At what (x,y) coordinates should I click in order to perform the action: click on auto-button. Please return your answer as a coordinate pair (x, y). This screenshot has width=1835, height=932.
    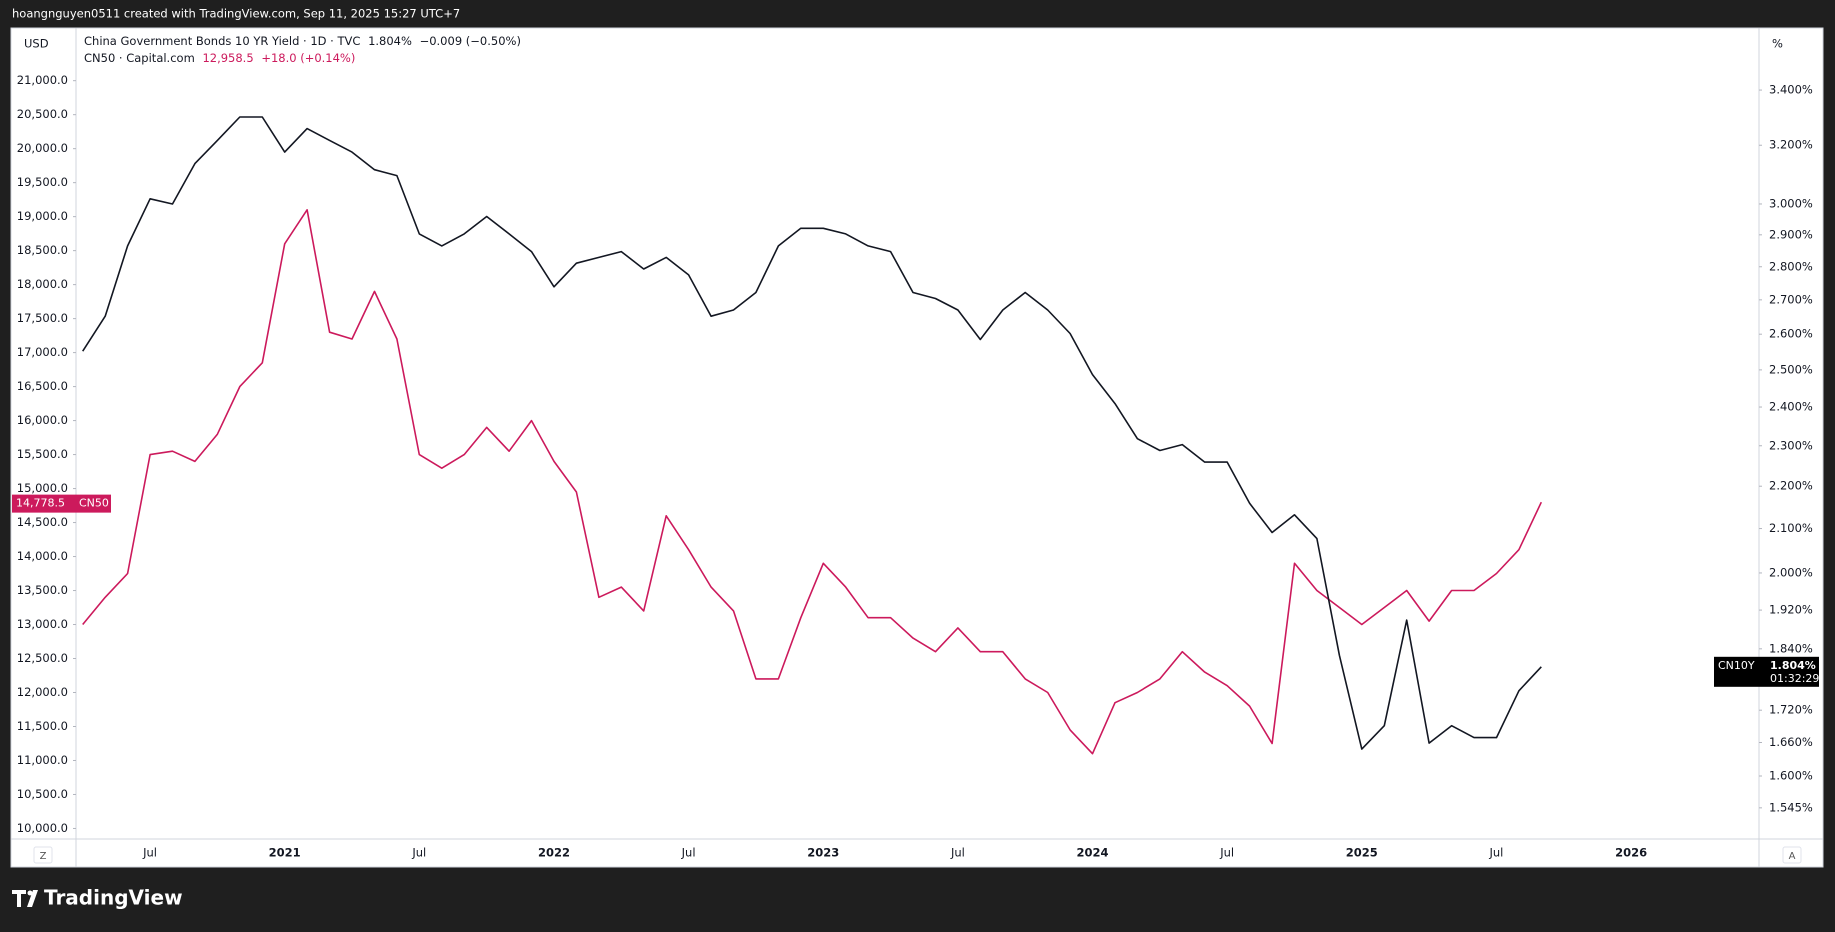
    Looking at the image, I should click on (1792, 855).